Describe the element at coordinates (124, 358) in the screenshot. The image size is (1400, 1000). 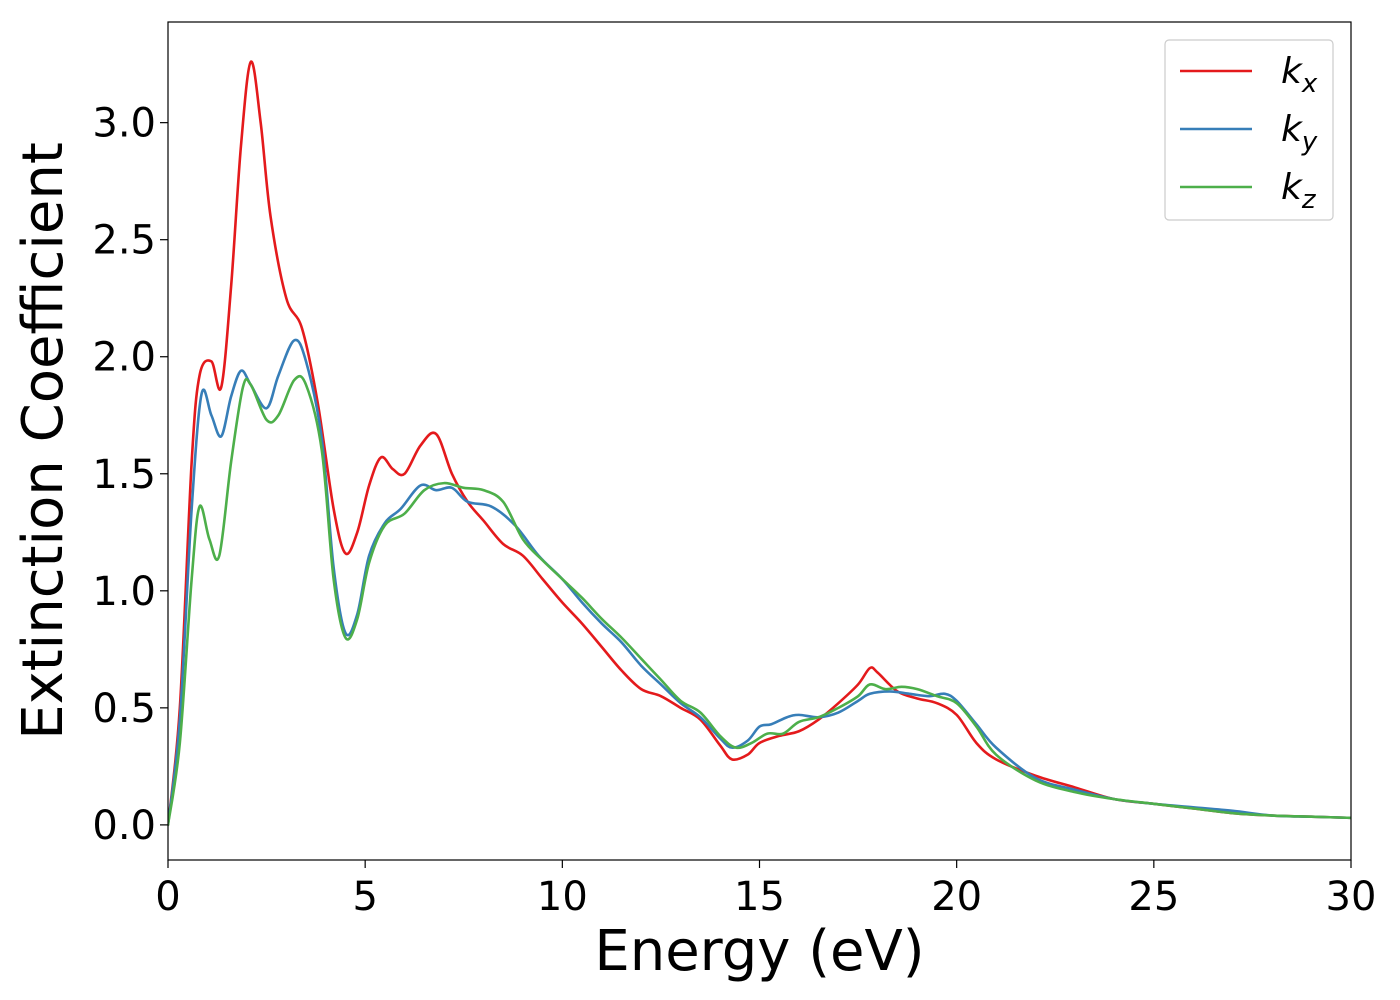
I see `y-tick-label: 2.0` at that location.